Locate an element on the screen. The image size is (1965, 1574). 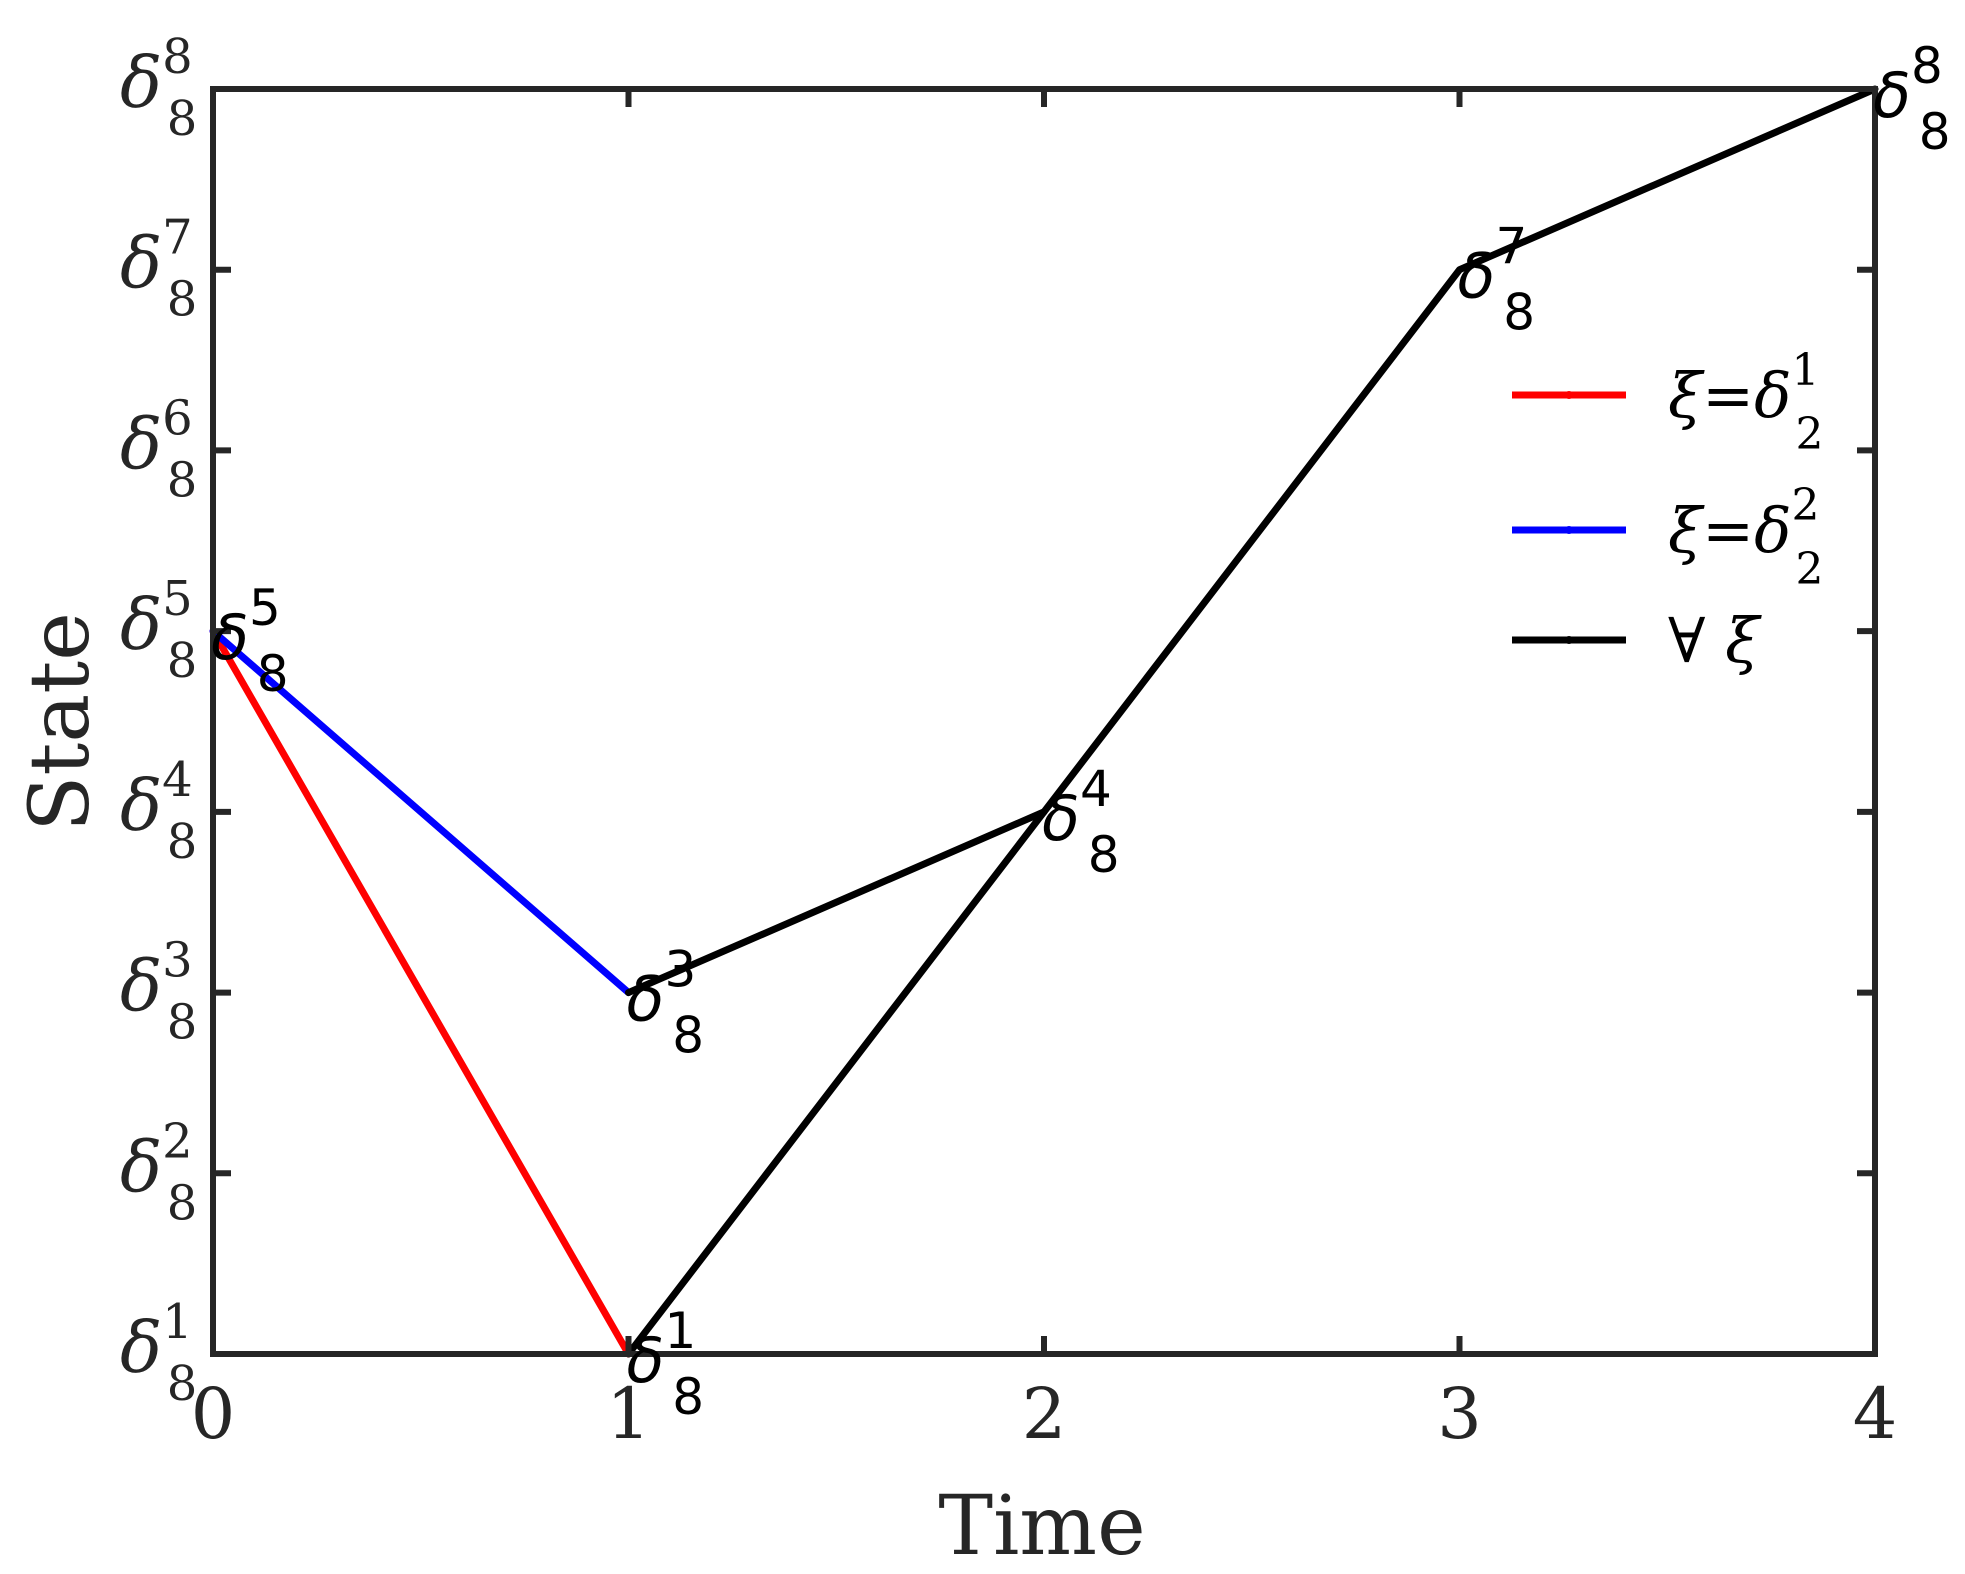
y-tick-label: δ3 8 is located at coordinates (158, 992).